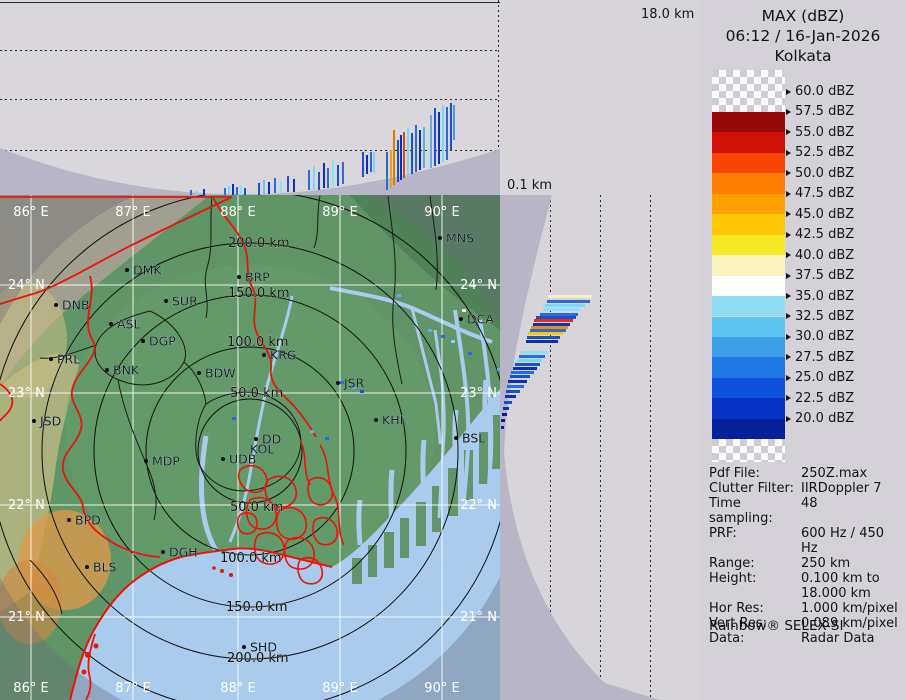  Describe the element at coordinates (738, 623) in the screenshot. I see `meta-label: Vert Res:` at that location.